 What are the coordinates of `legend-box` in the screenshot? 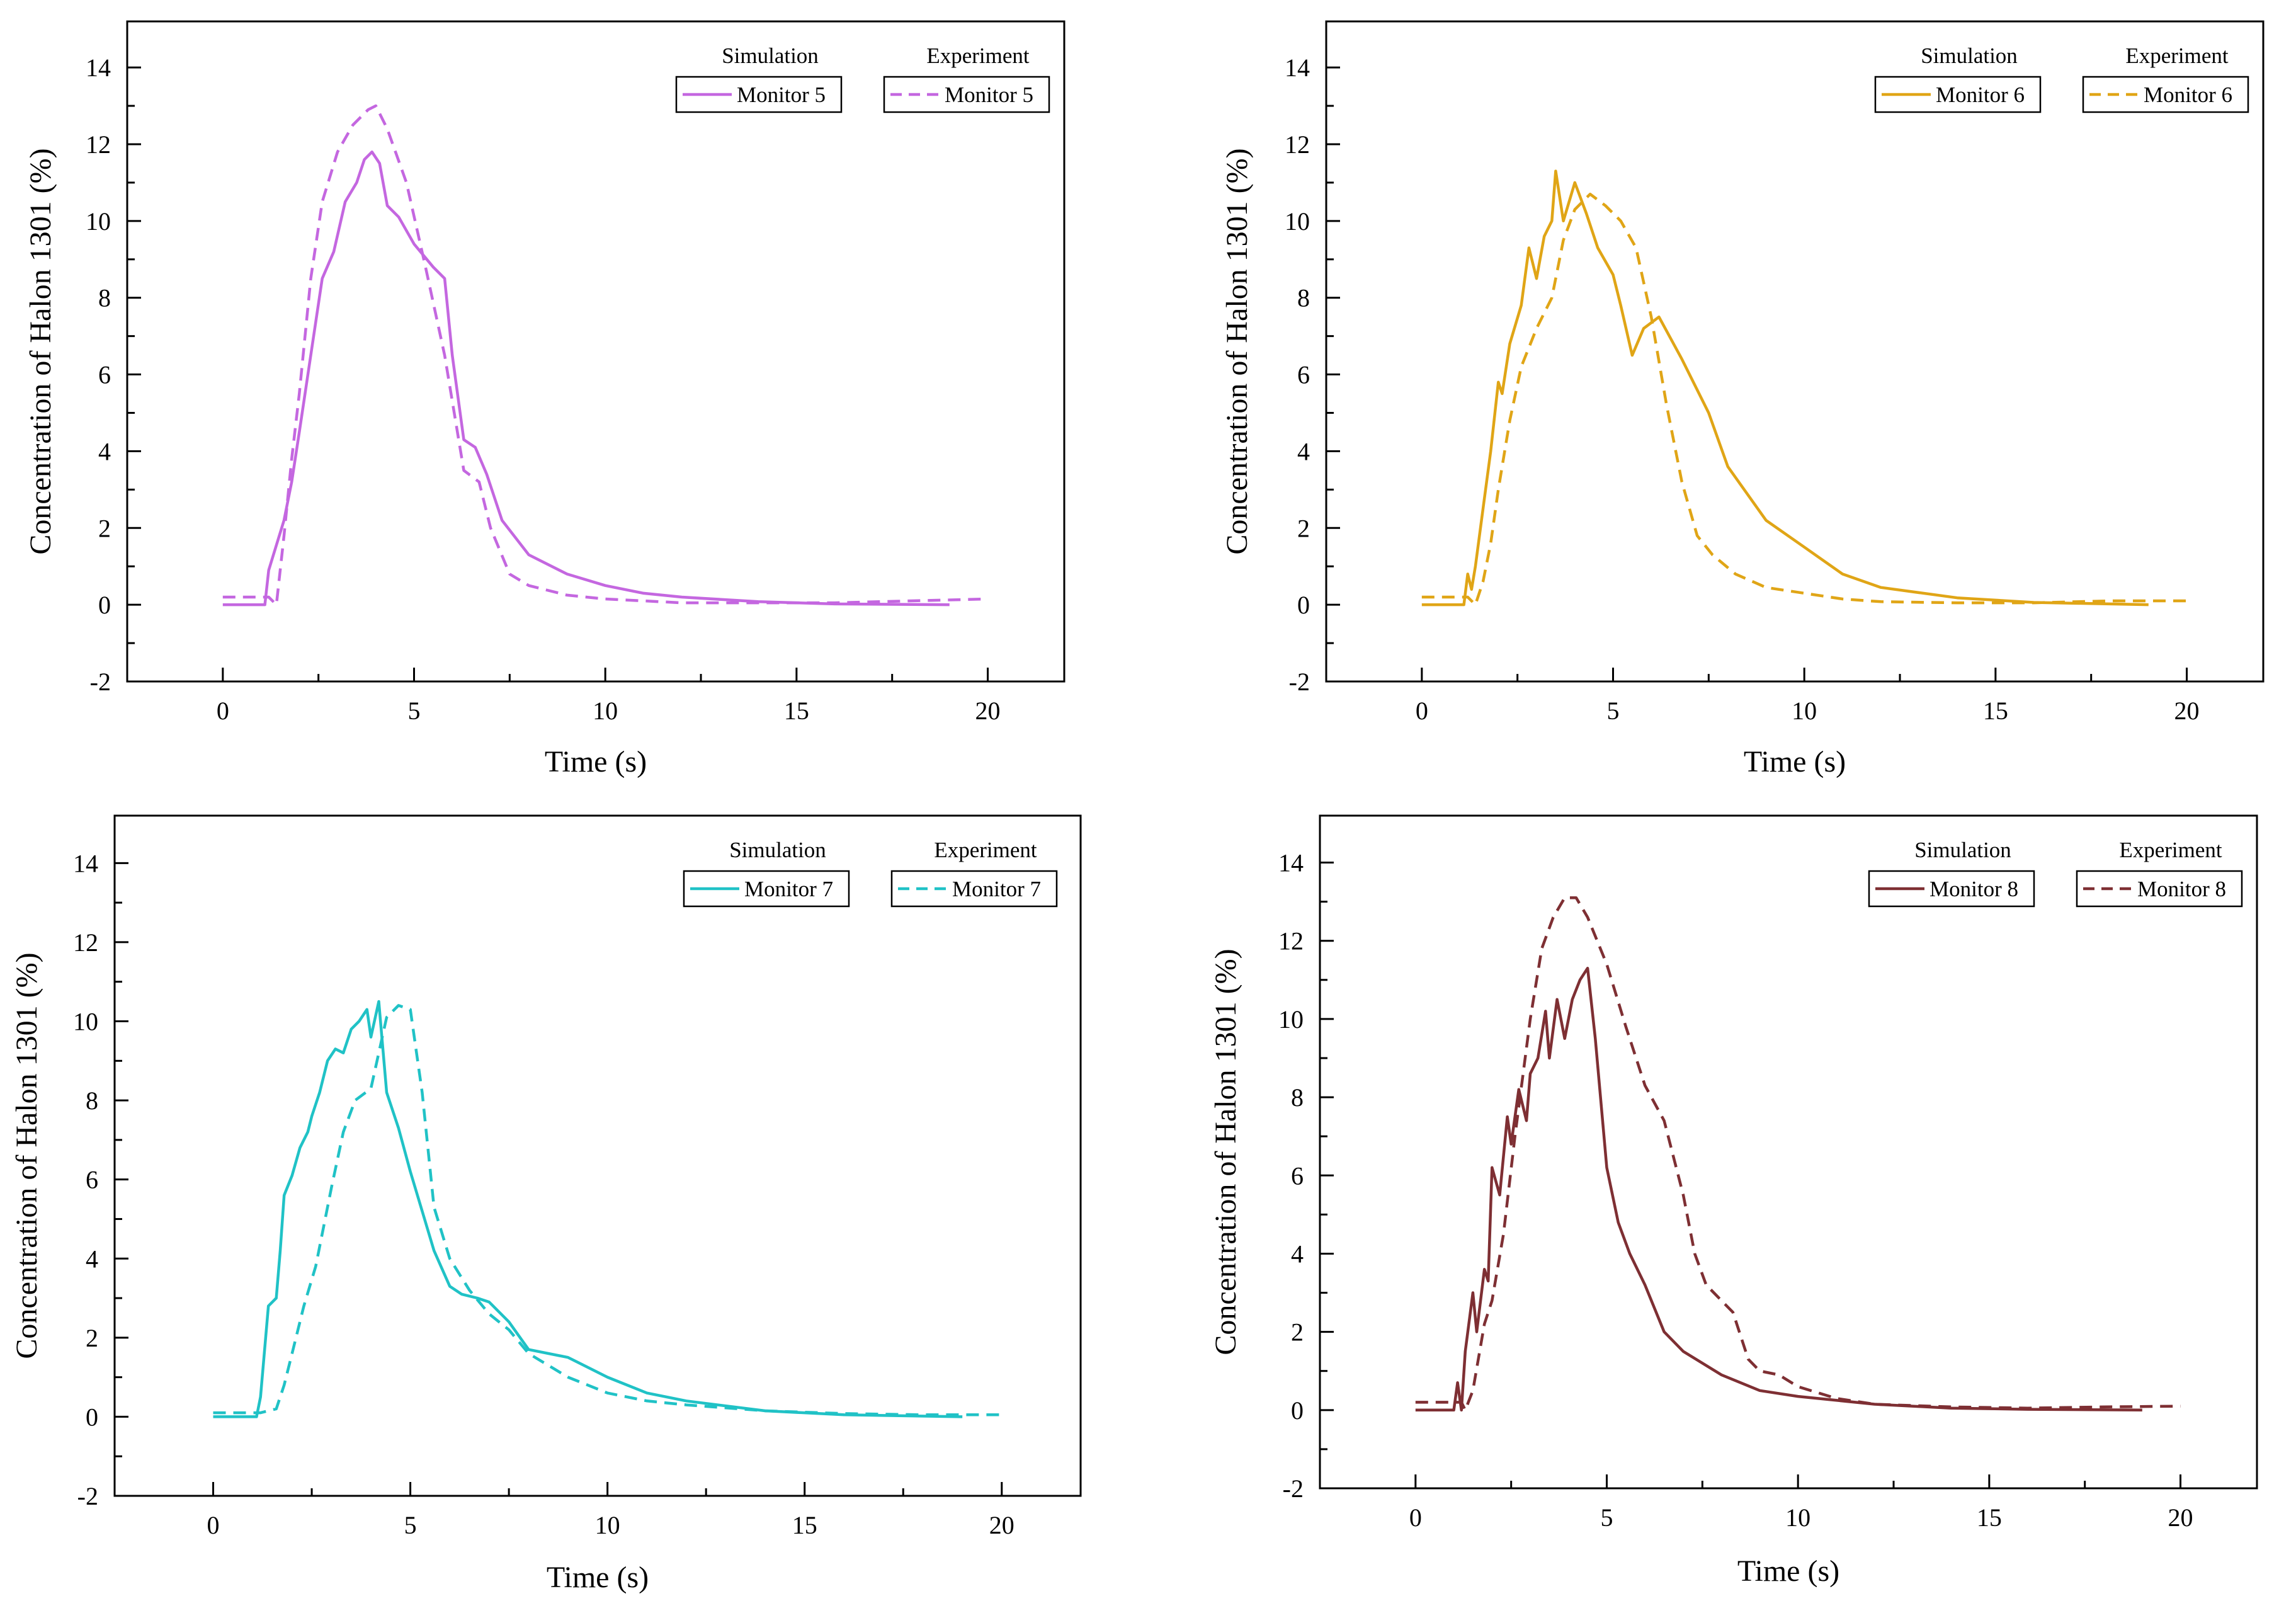 It's located at (967, 94).